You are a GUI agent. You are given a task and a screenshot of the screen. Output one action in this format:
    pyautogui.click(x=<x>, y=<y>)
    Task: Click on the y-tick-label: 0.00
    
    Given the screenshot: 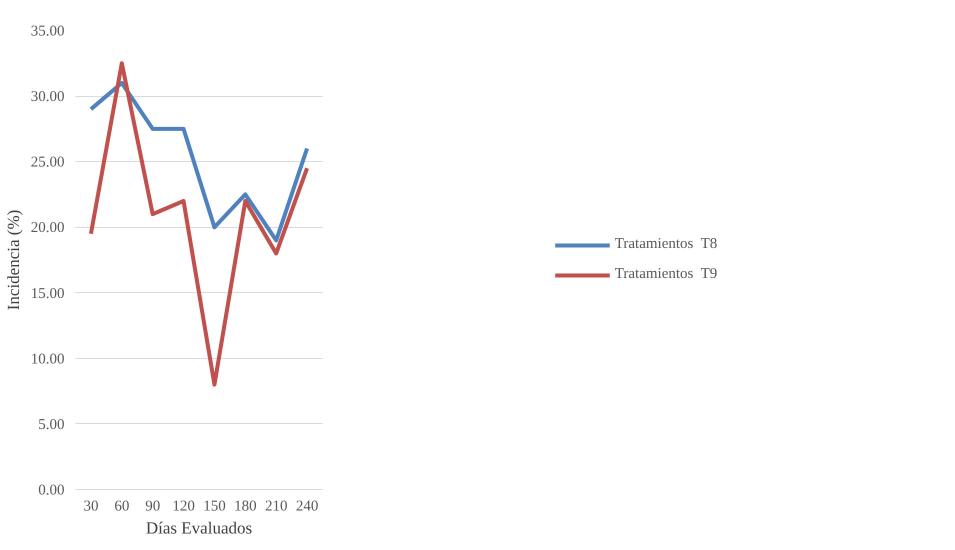 What is the action you would take?
    pyautogui.click(x=51, y=490)
    